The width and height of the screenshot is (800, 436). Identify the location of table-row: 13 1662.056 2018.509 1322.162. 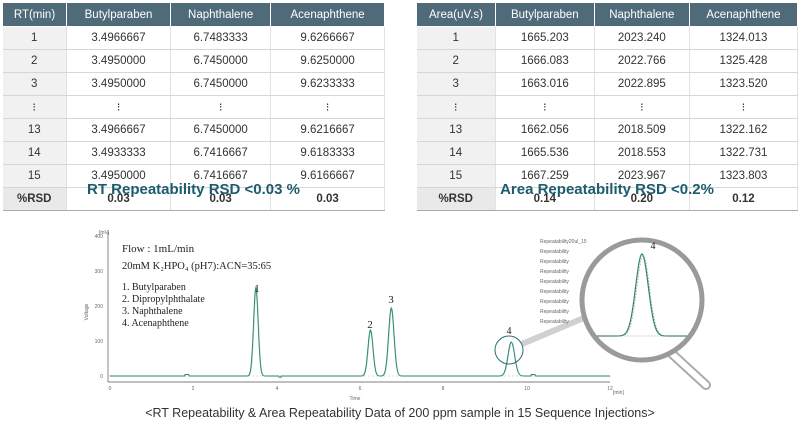
(607, 130).